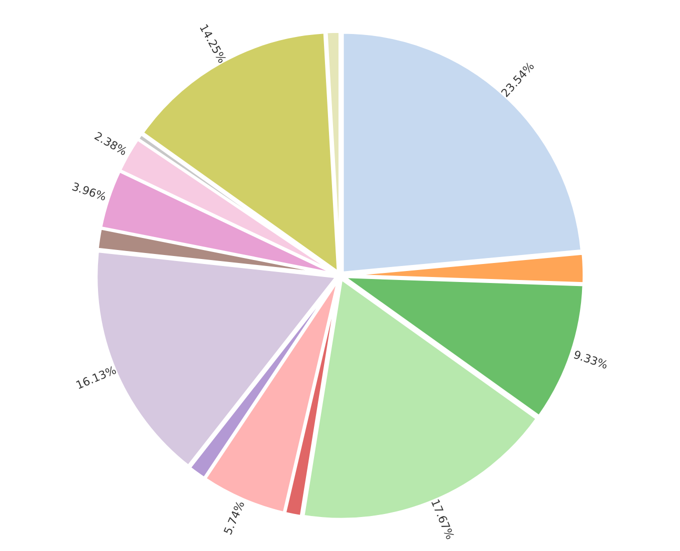  I want to click on data-label: 3.96%, so click(89, 191).